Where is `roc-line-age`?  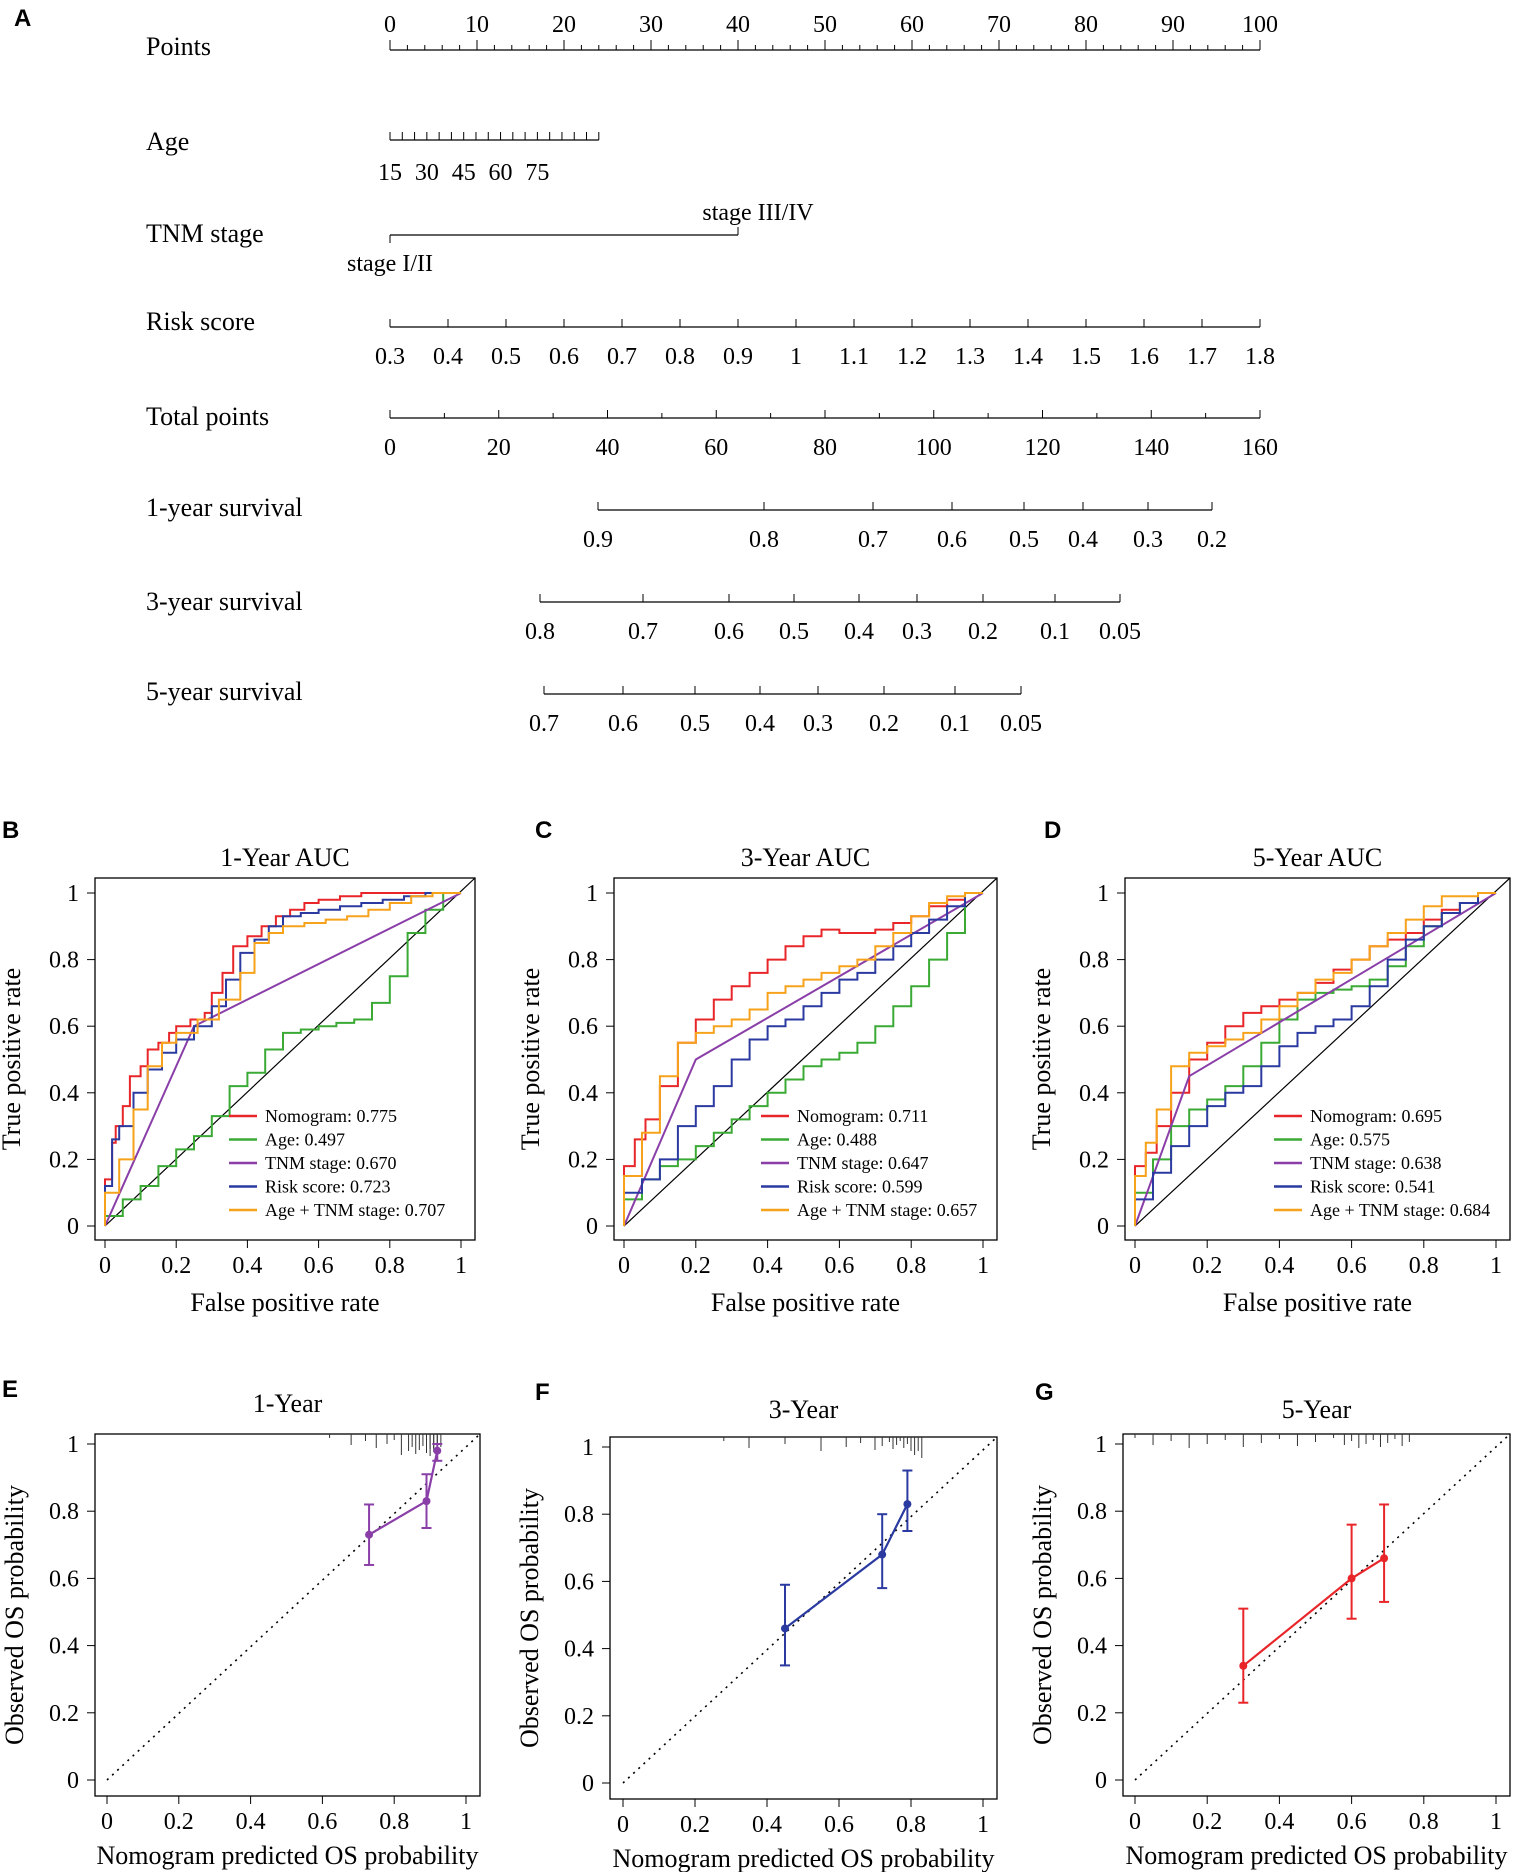
roc-line-age is located at coordinates (282, 1059).